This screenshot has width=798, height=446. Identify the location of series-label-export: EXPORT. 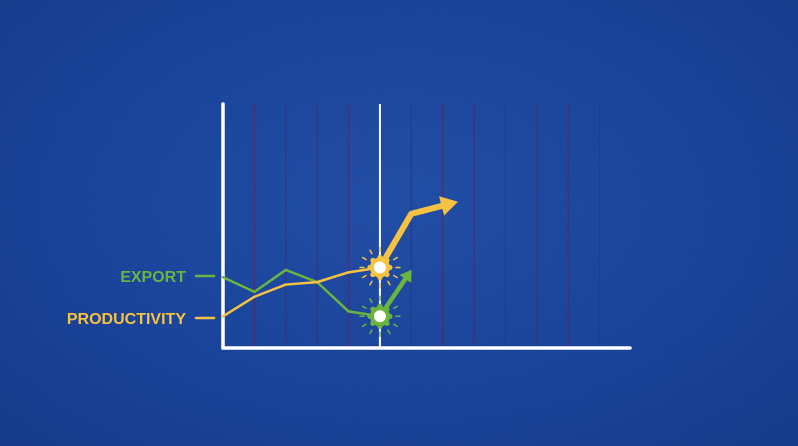
(153, 277).